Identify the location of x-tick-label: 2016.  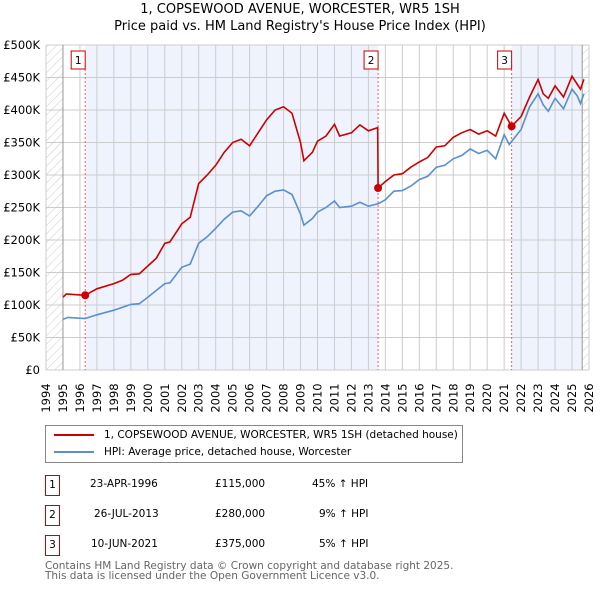
(419, 397).